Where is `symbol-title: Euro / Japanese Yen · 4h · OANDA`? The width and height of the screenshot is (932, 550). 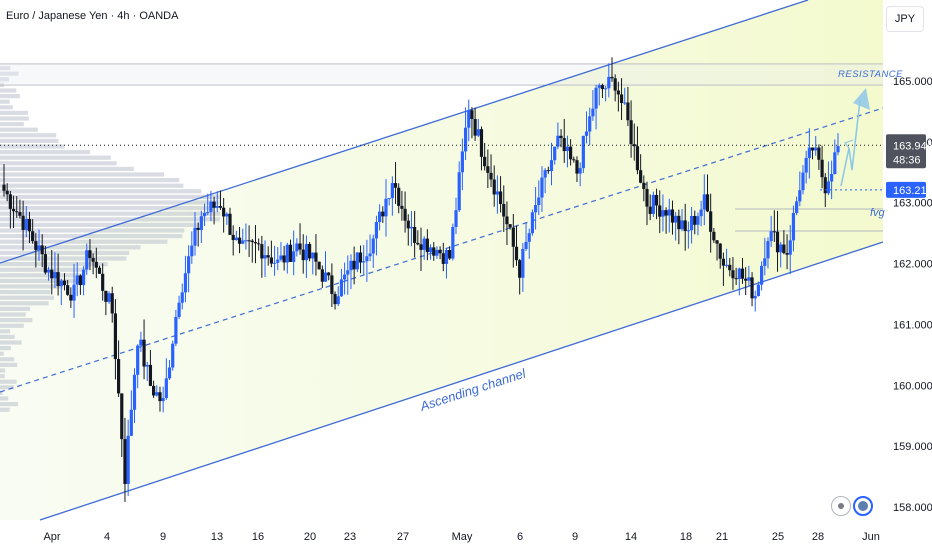
symbol-title: Euro / Japanese Yen · 4h · OANDA is located at coordinates (92, 16).